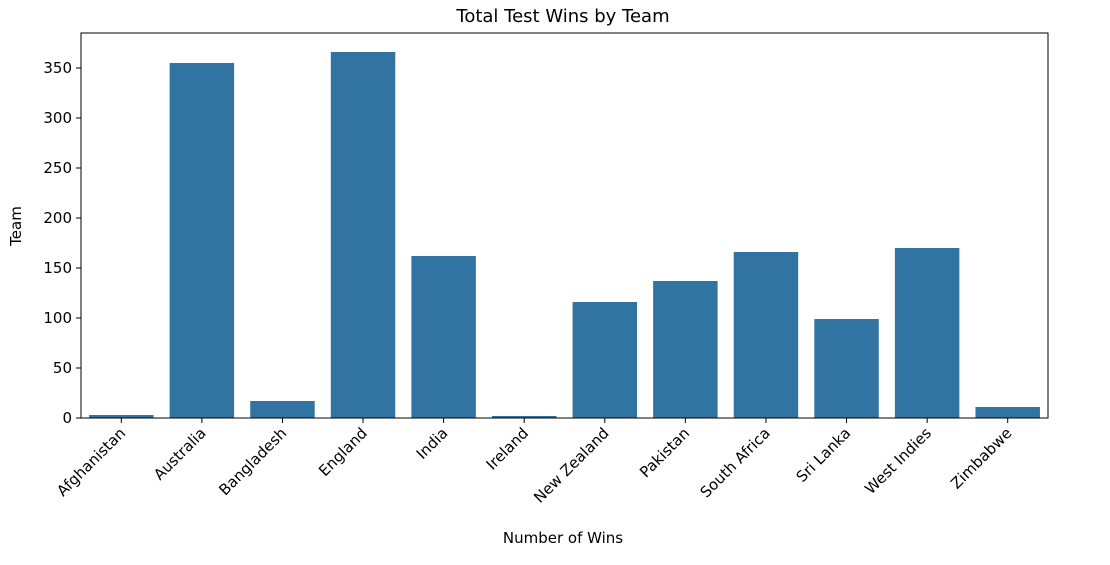  Describe the element at coordinates (57, 68) in the screenshot. I see `y-tick-label: 350` at that location.